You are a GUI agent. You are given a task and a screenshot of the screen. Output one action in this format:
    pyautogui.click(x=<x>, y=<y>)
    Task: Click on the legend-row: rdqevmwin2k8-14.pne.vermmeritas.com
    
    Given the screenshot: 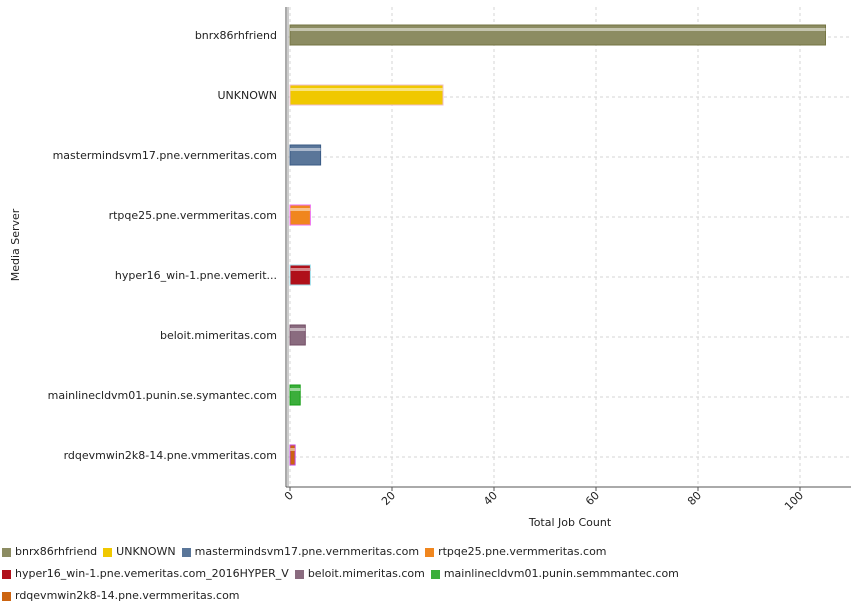 What is the action you would take?
    pyautogui.click(x=427, y=596)
    